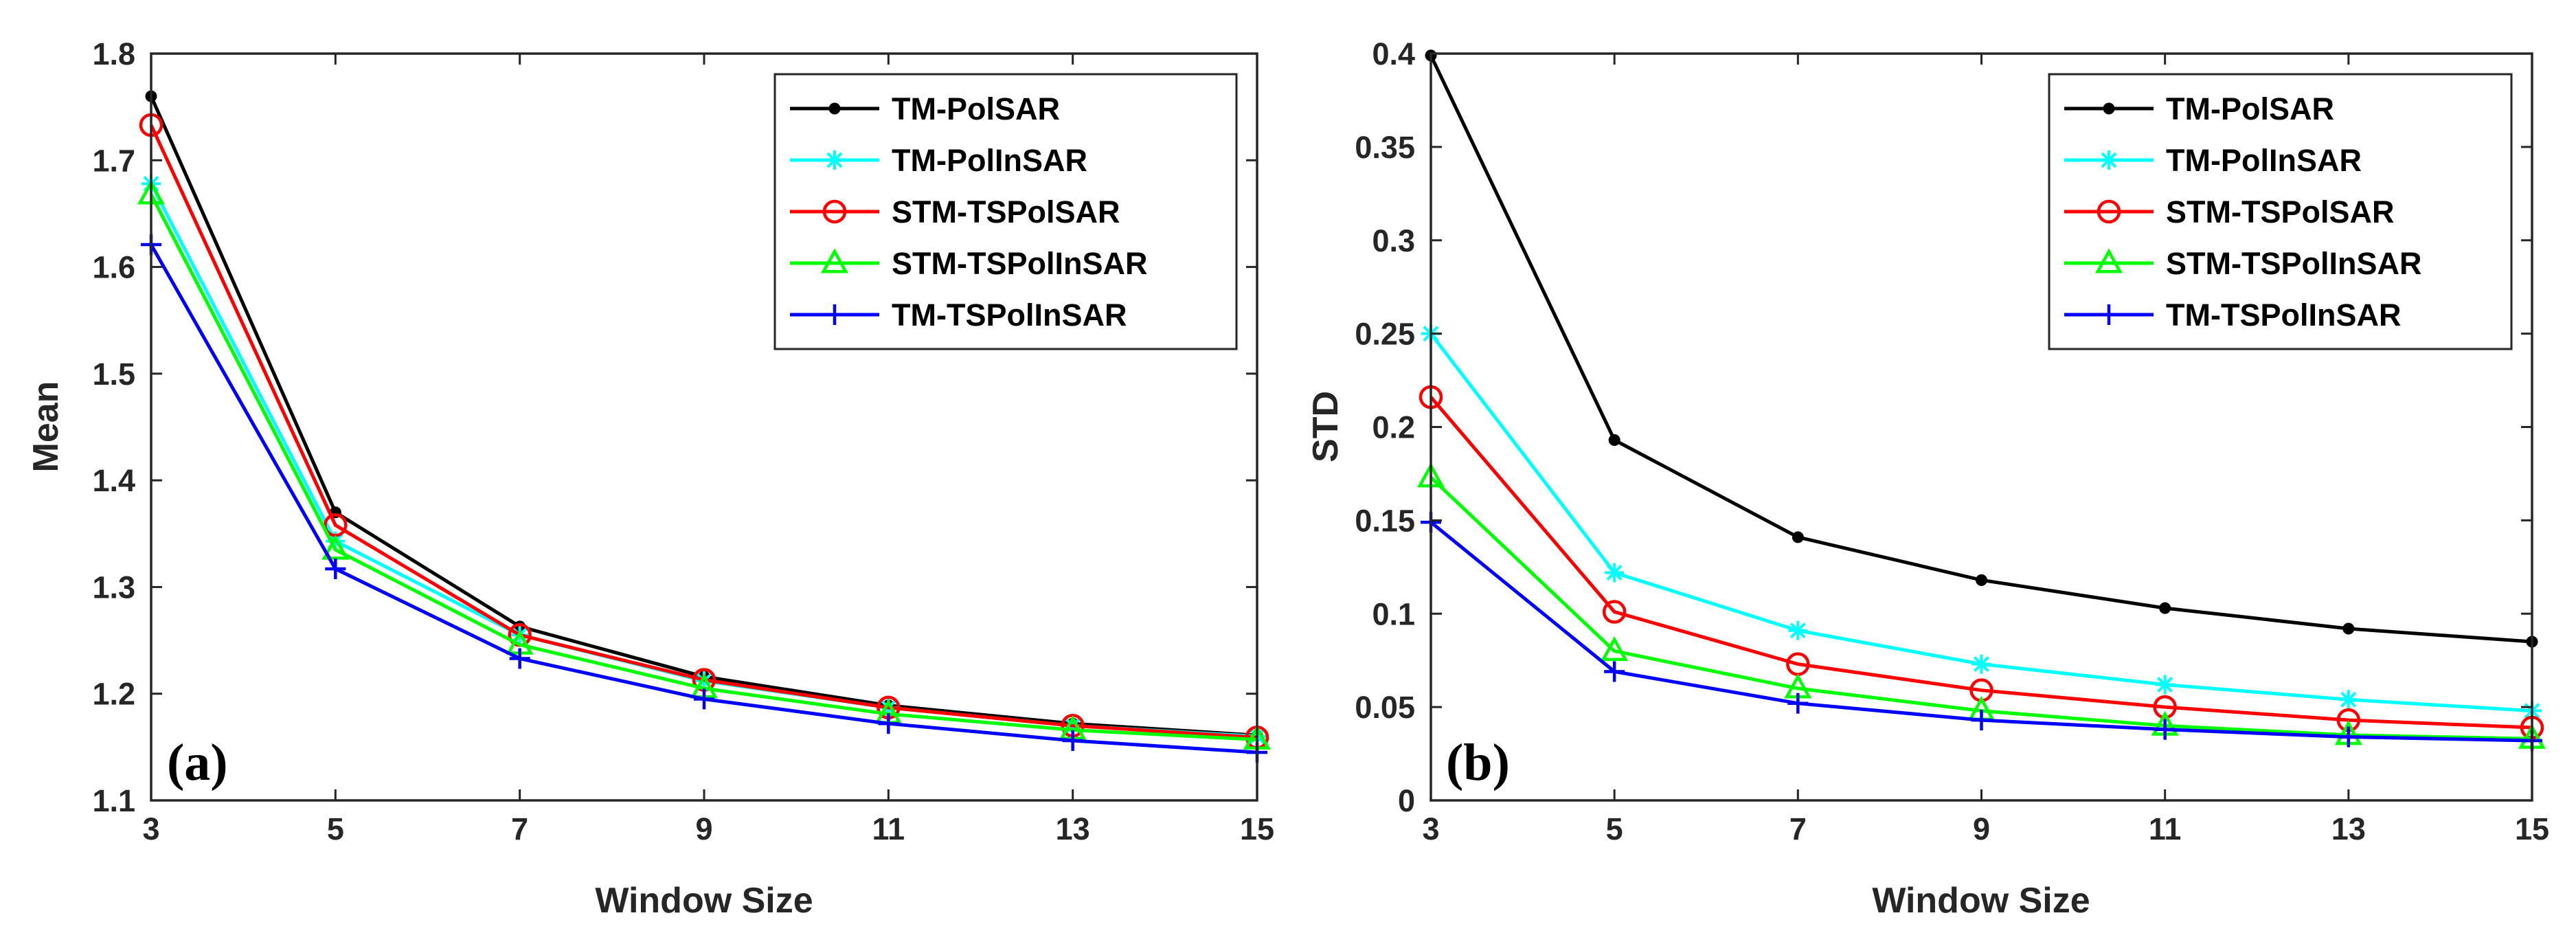  What do you see at coordinates (113, 267) in the screenshot?
I see `y-tick-label: 1.6` at bounding box center [113, 267].